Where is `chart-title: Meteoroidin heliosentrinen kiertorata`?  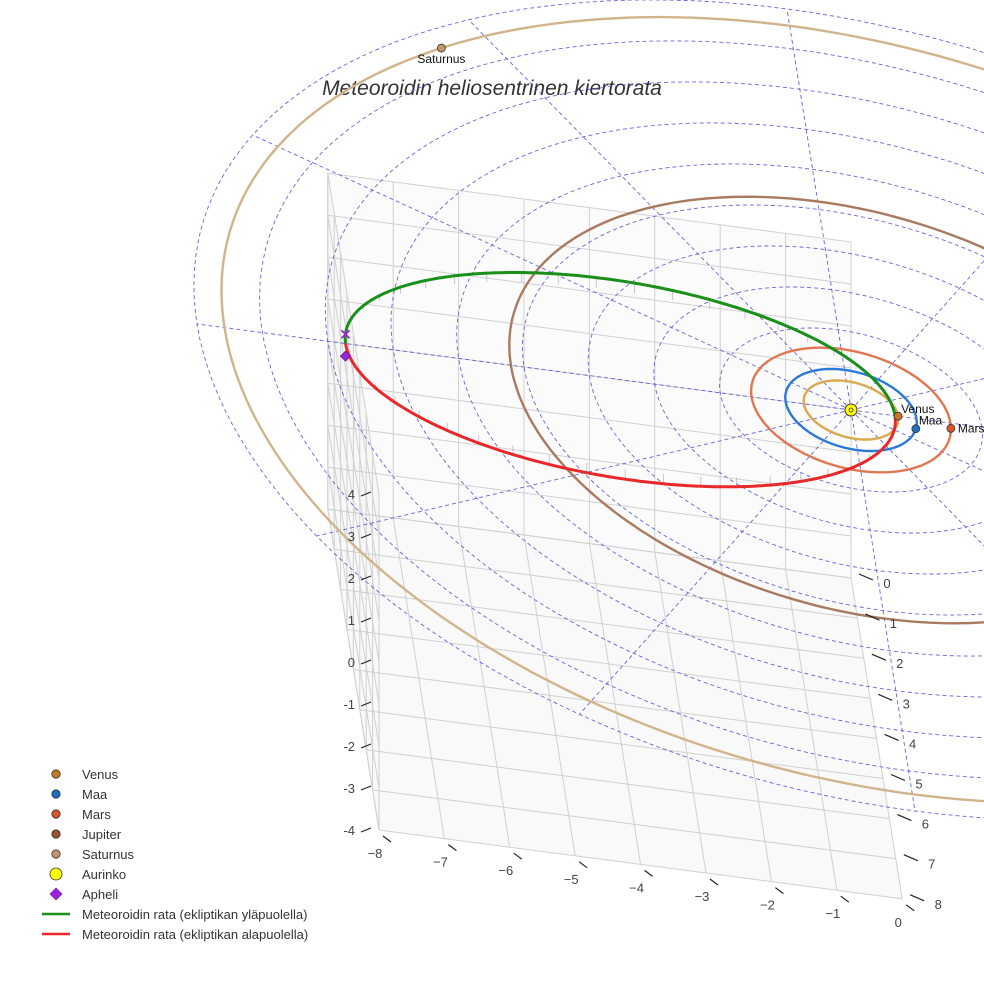
chart-title: Meteoroidin heliosentrinen kiertorata is located at coordinates (492, 88).